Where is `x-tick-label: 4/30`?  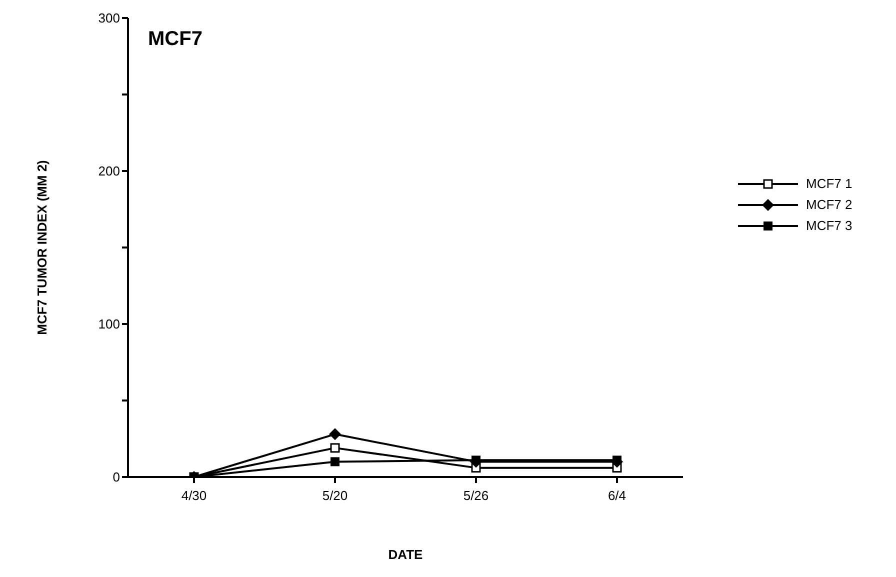 x-tick-label: 4/30 is located at coordinates (194, 496).